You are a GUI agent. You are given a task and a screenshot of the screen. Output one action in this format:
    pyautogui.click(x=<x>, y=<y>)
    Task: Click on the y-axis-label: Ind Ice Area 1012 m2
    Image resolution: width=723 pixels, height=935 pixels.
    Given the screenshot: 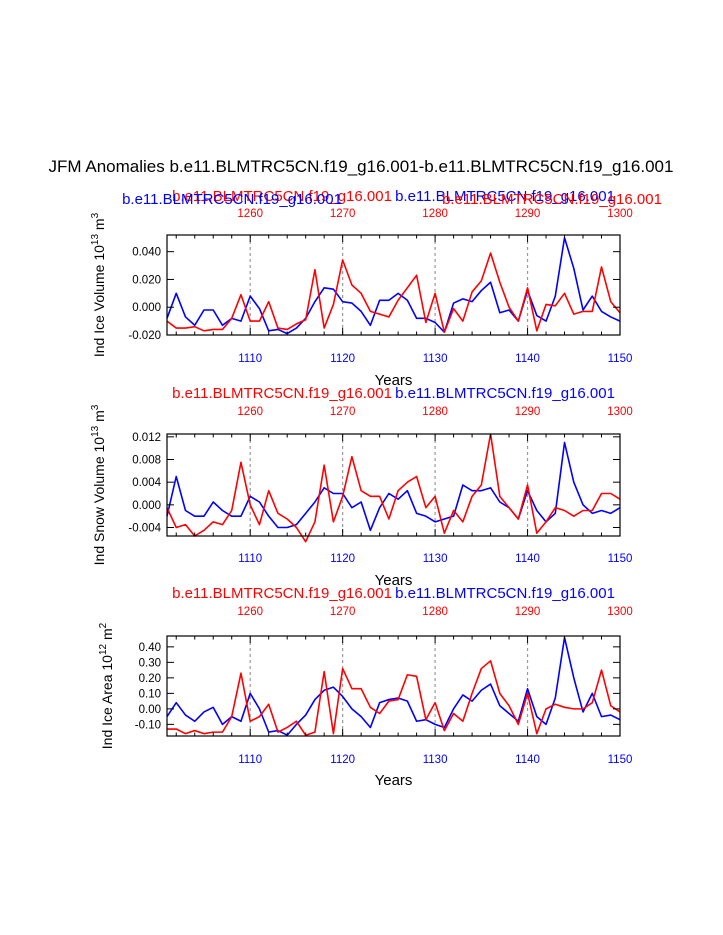 What is the action you would take?
    pyautogui.click(x=106, y=685)
    